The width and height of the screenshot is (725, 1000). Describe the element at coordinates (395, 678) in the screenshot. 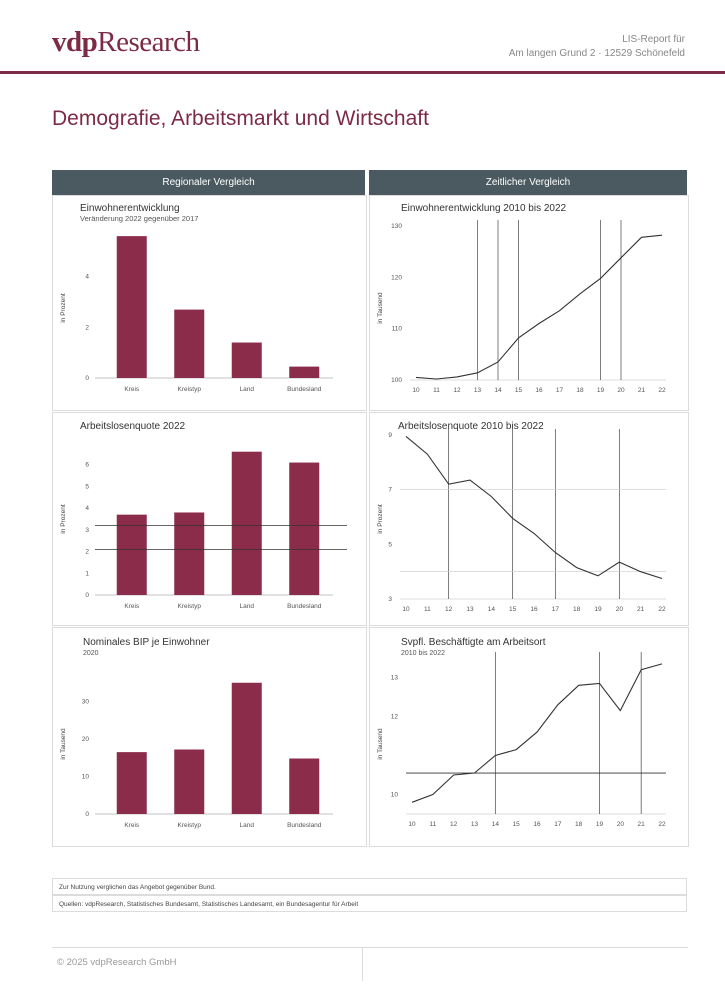

I see `y-tick-label: 13` at that location.